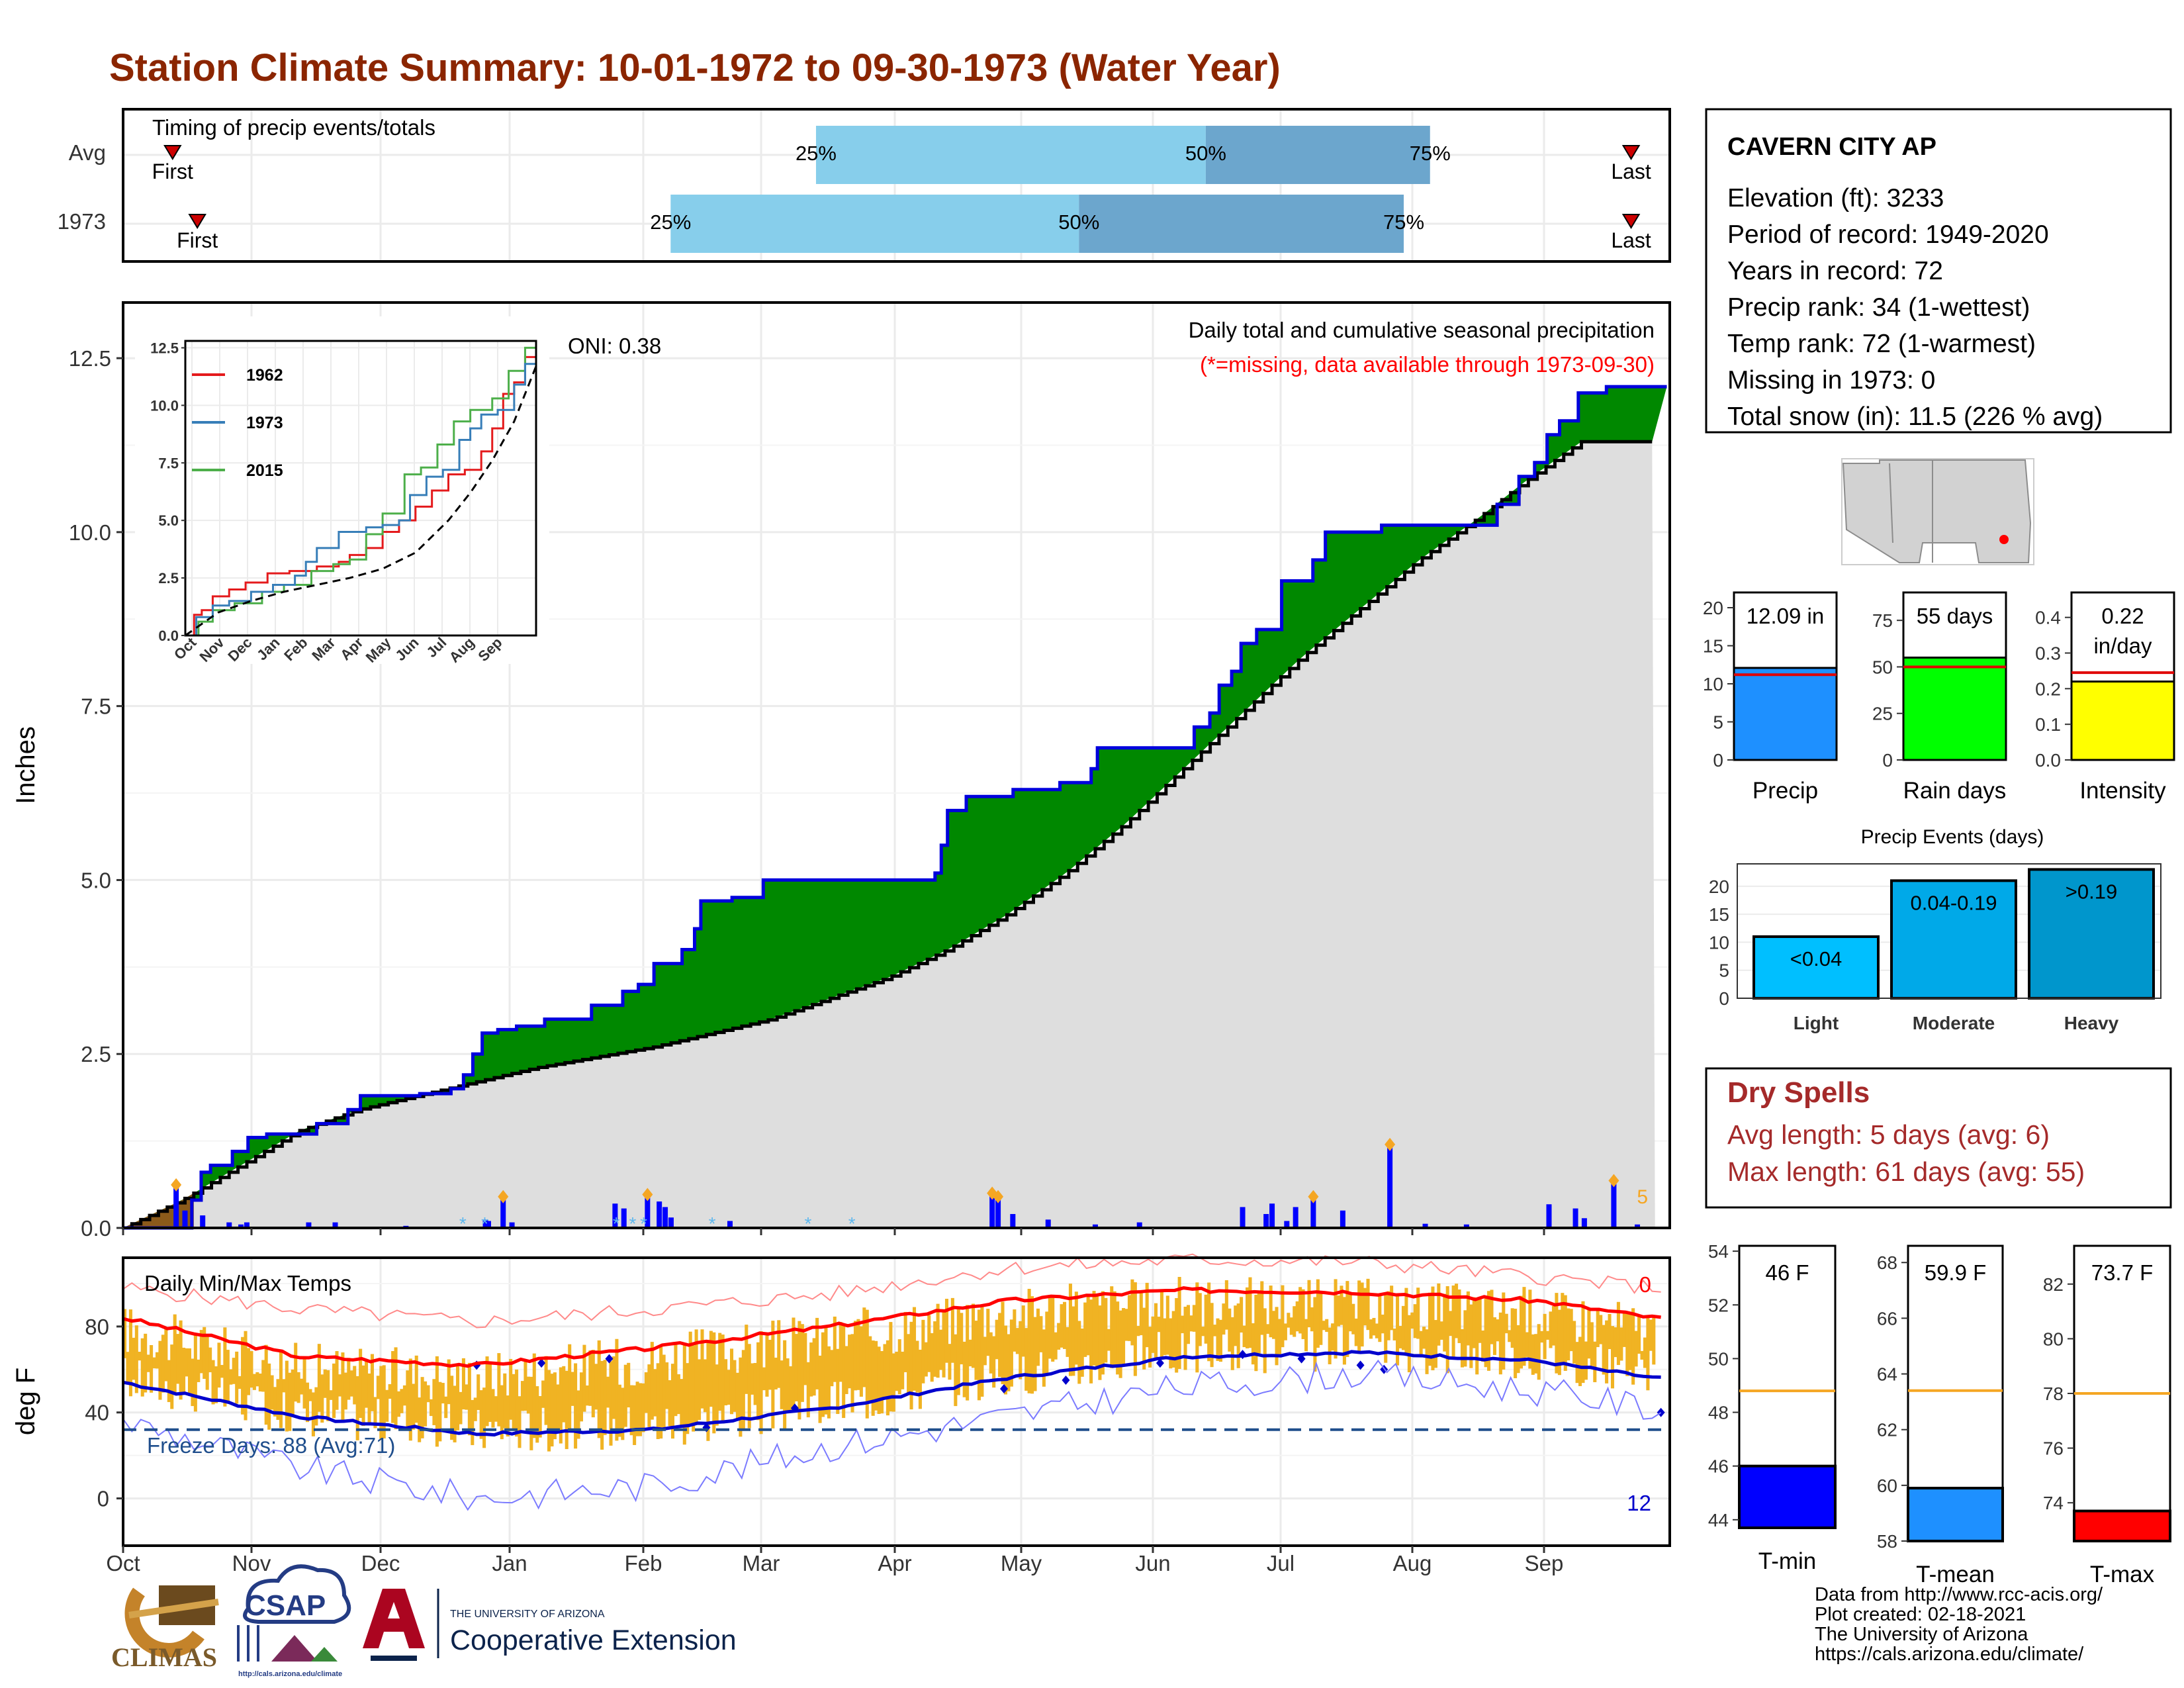 This screenshot has width=2184, height=1688. What do you see at coordinates (1887, 1430) in the screenshot?
I see `tmean-tick: 62` at bounding box center [1887, 1430].